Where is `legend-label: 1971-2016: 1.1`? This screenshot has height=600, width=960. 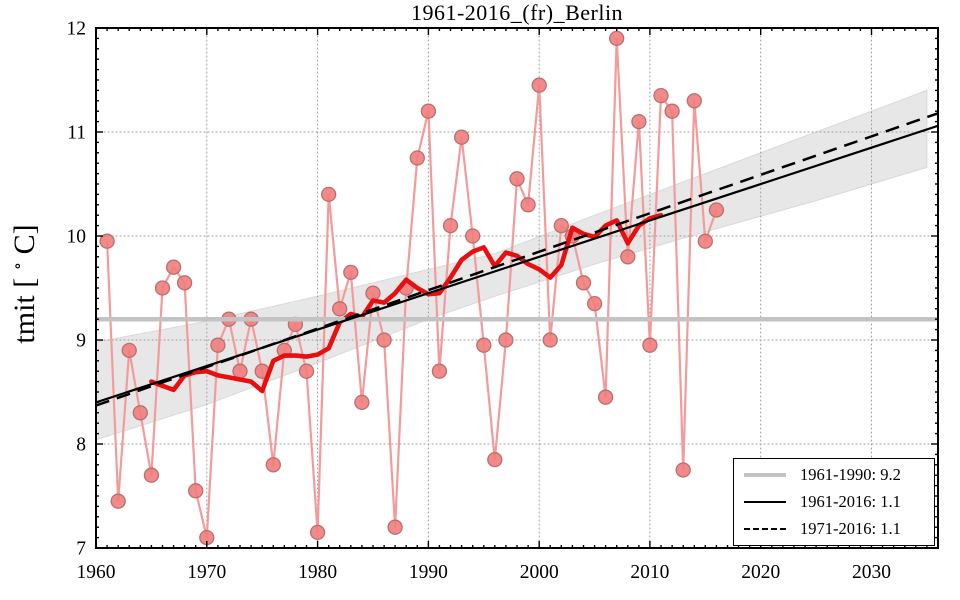
legend-label: 1971-2016: 1.1 is located at coordinates (850, 528).